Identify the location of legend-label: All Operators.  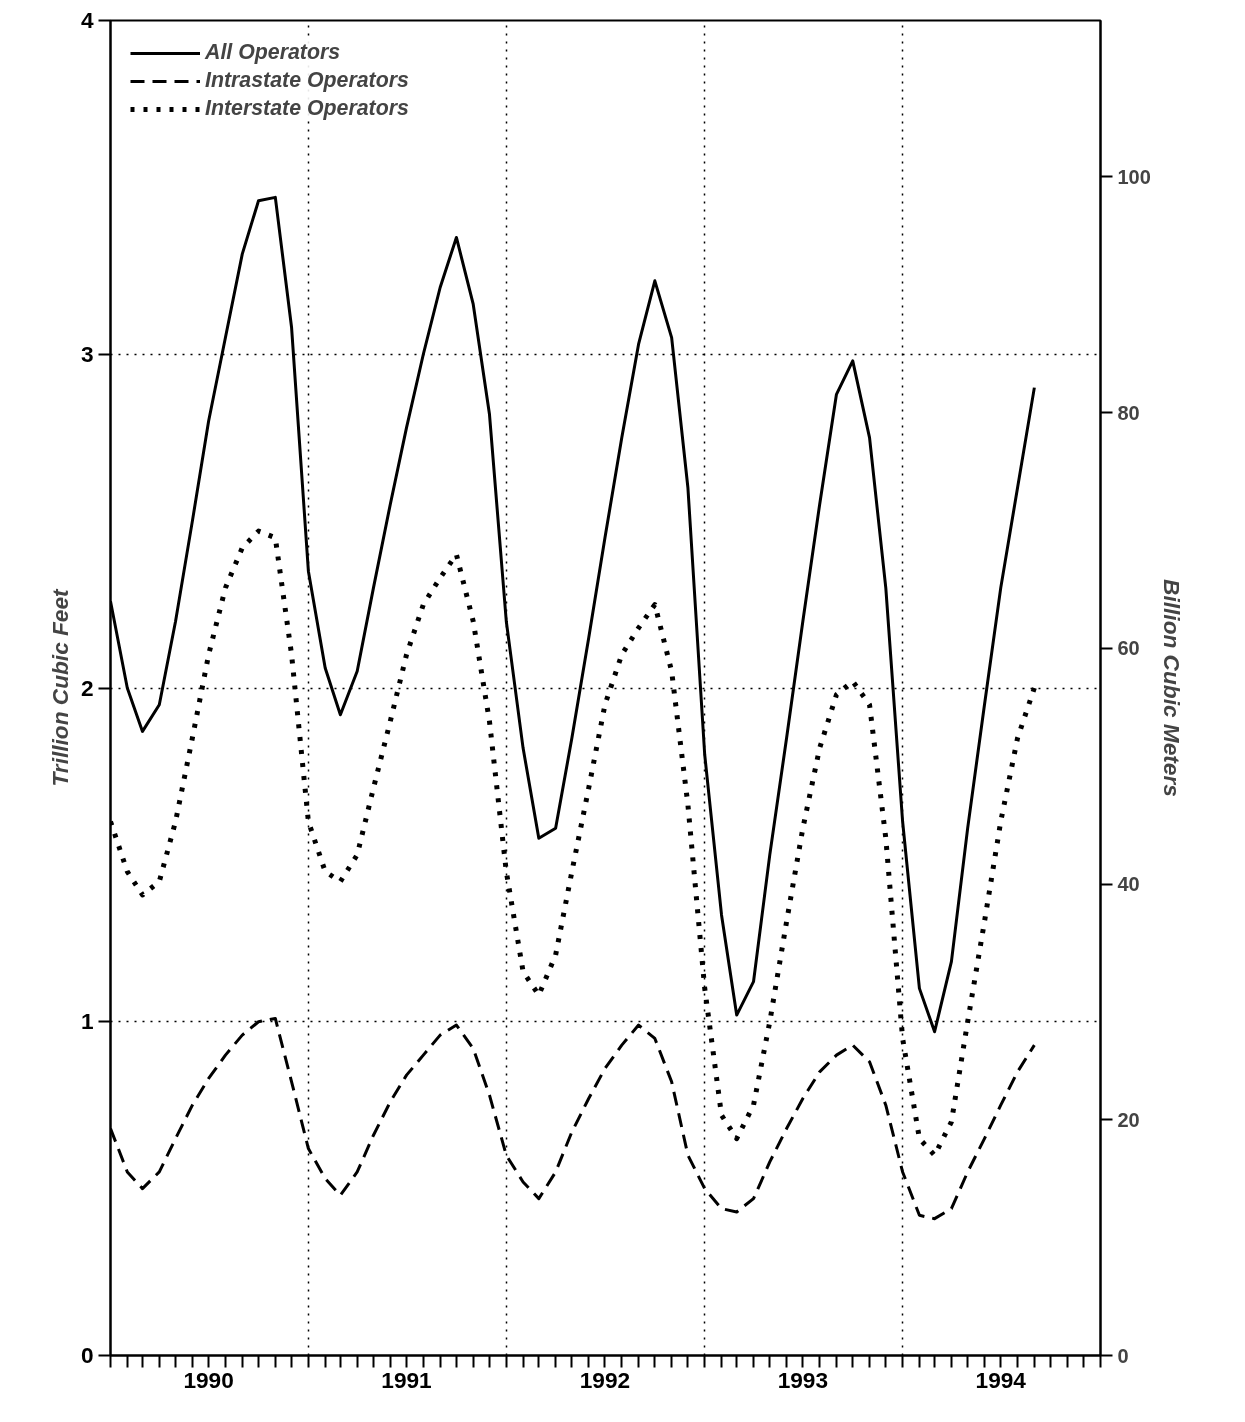
(273, 52).